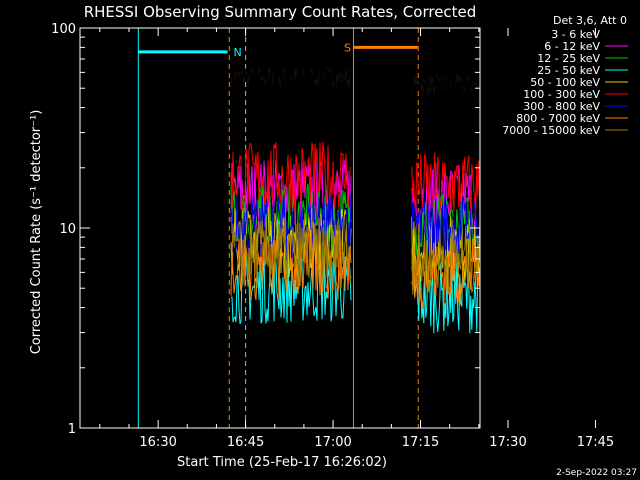 The height and width of the screenshot is (480, 640). Describe the element at coordinates (420, 442) in the screenshot. I see `x-tick-label: 17:15` at that location.